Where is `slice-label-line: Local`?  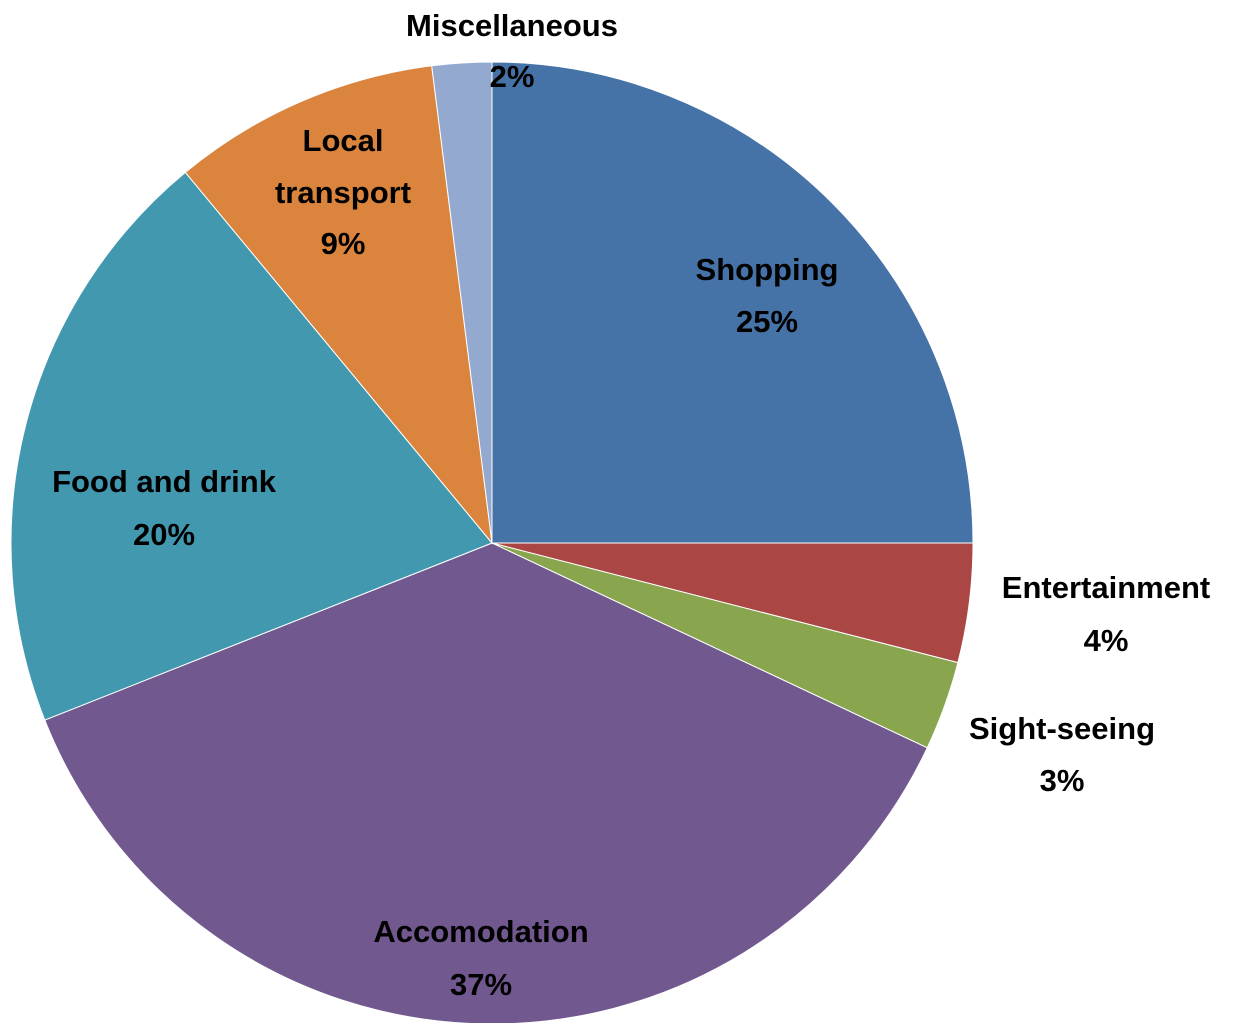 slice-label-line: Local is located at coordinates (343, 140).